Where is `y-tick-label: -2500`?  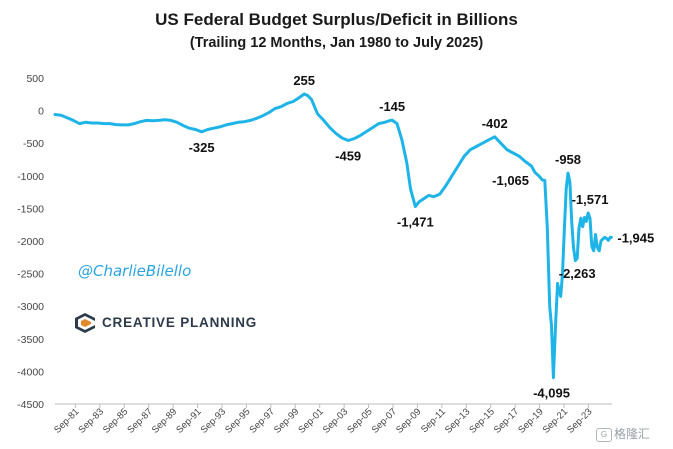
y-tick-label: -2500 is located at coordinates (30, 275).